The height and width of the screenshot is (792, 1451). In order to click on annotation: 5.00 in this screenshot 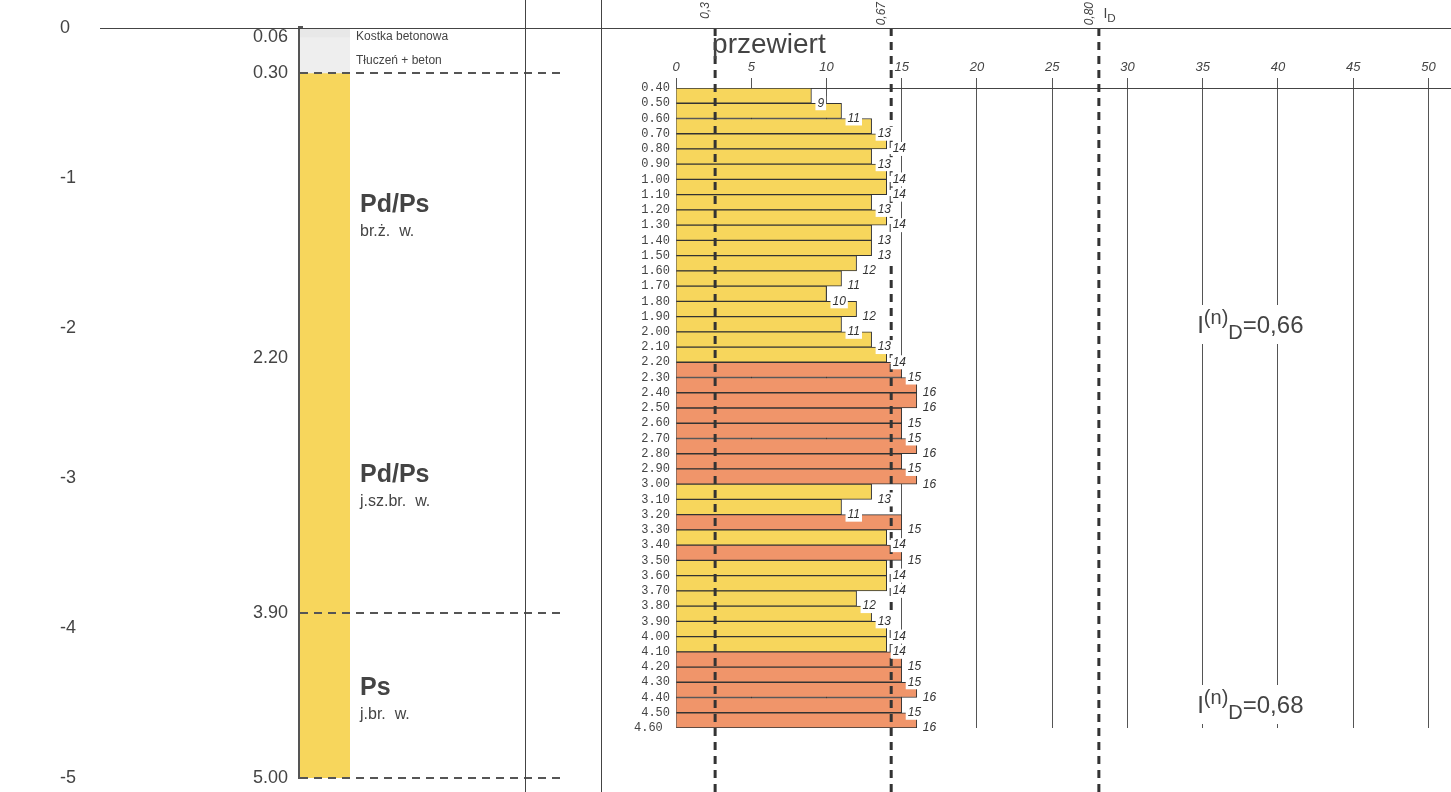, I will do `click(270, 776)`.